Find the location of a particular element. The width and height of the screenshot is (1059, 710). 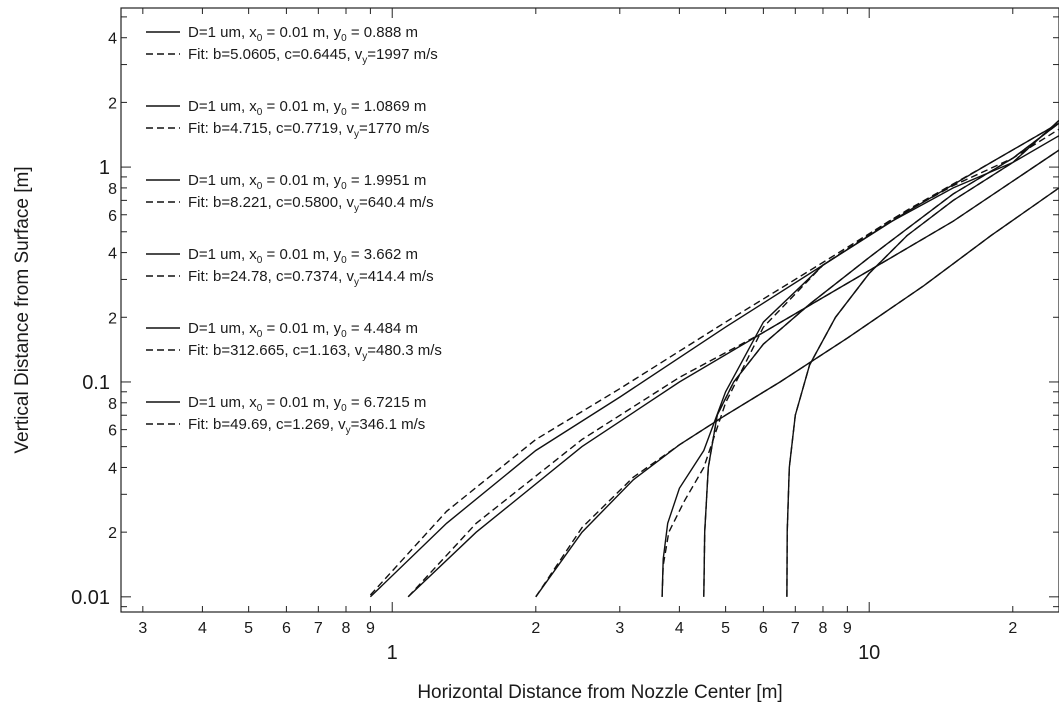

legend-label: D=1 um, x0 = 0.01 m, y0 = 1.0869 m is located at coordinates (307, 108).